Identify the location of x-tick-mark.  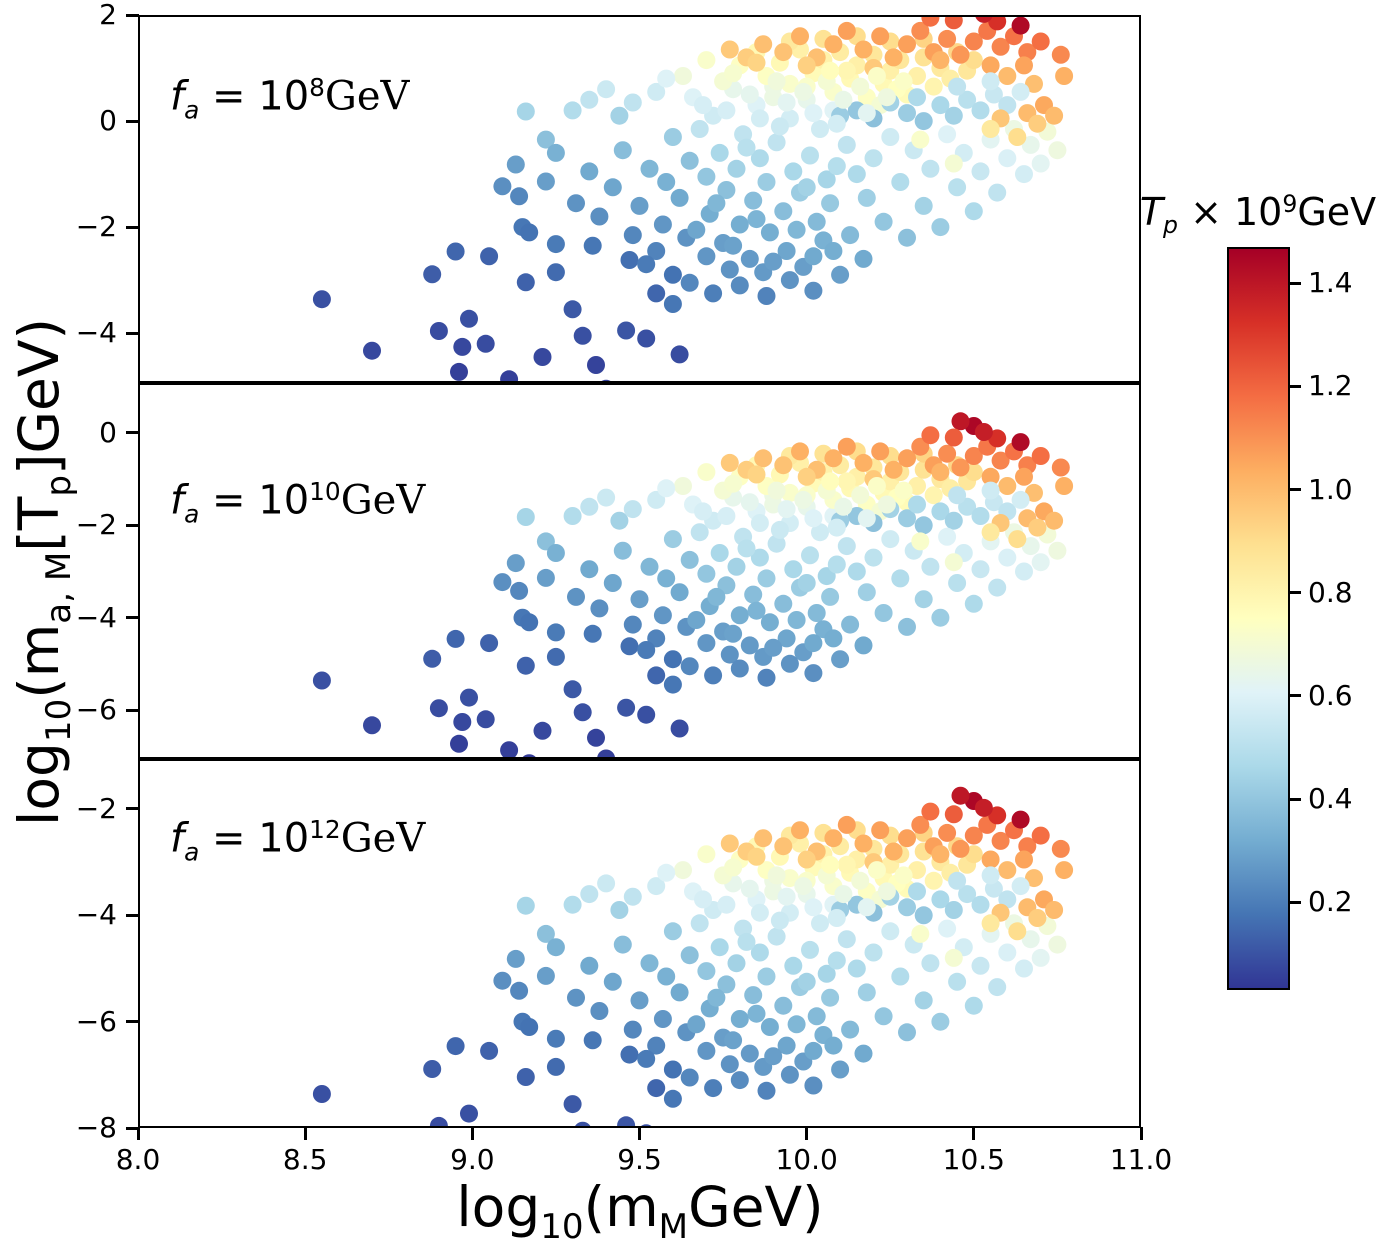
(138, 1133).